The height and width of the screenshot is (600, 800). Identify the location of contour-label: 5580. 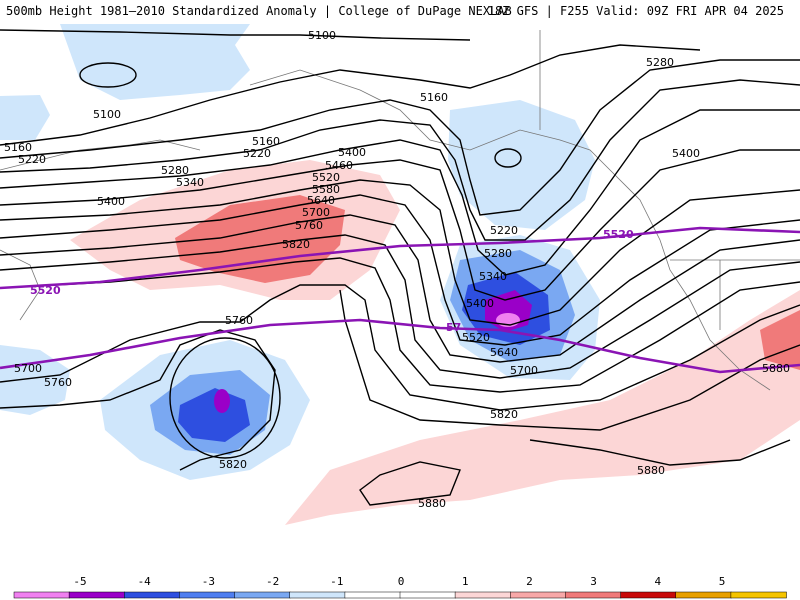
(326, 189).